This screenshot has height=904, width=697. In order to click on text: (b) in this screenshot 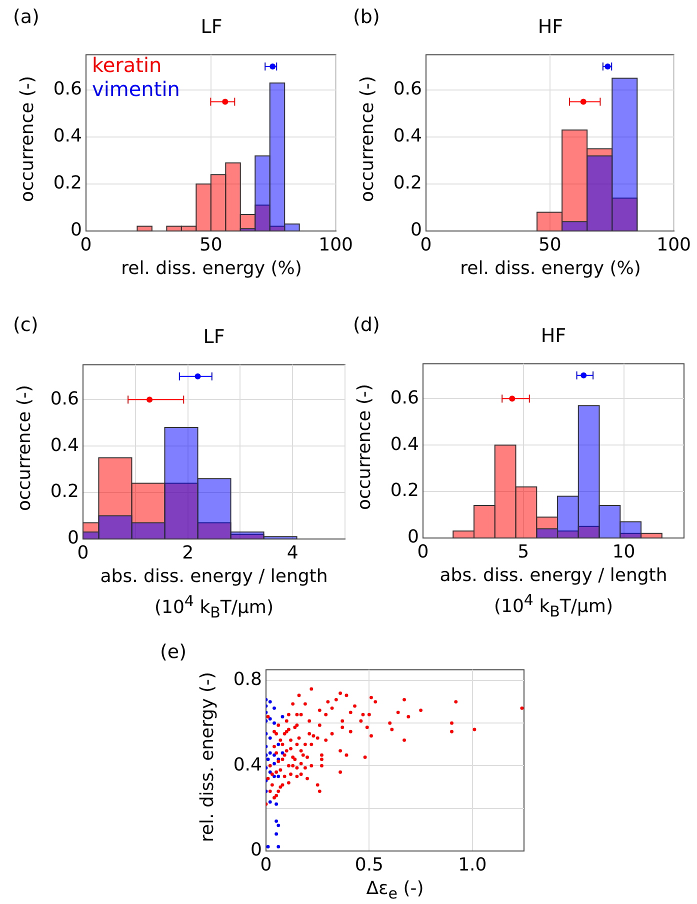, I will do `click(366, 17)`.